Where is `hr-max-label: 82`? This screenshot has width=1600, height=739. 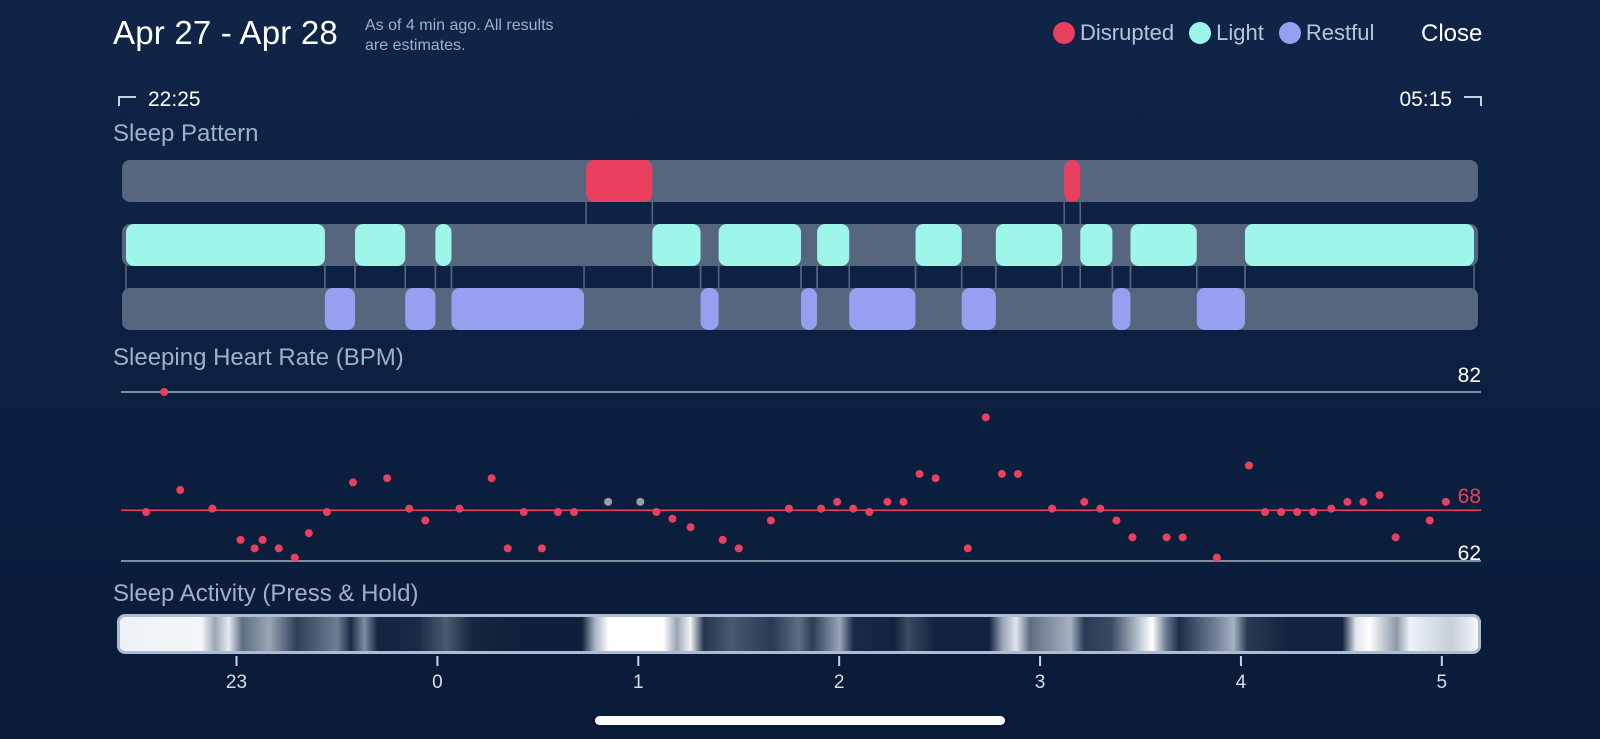
hr-max-label: 82 is located at coordinates (1469, 375).